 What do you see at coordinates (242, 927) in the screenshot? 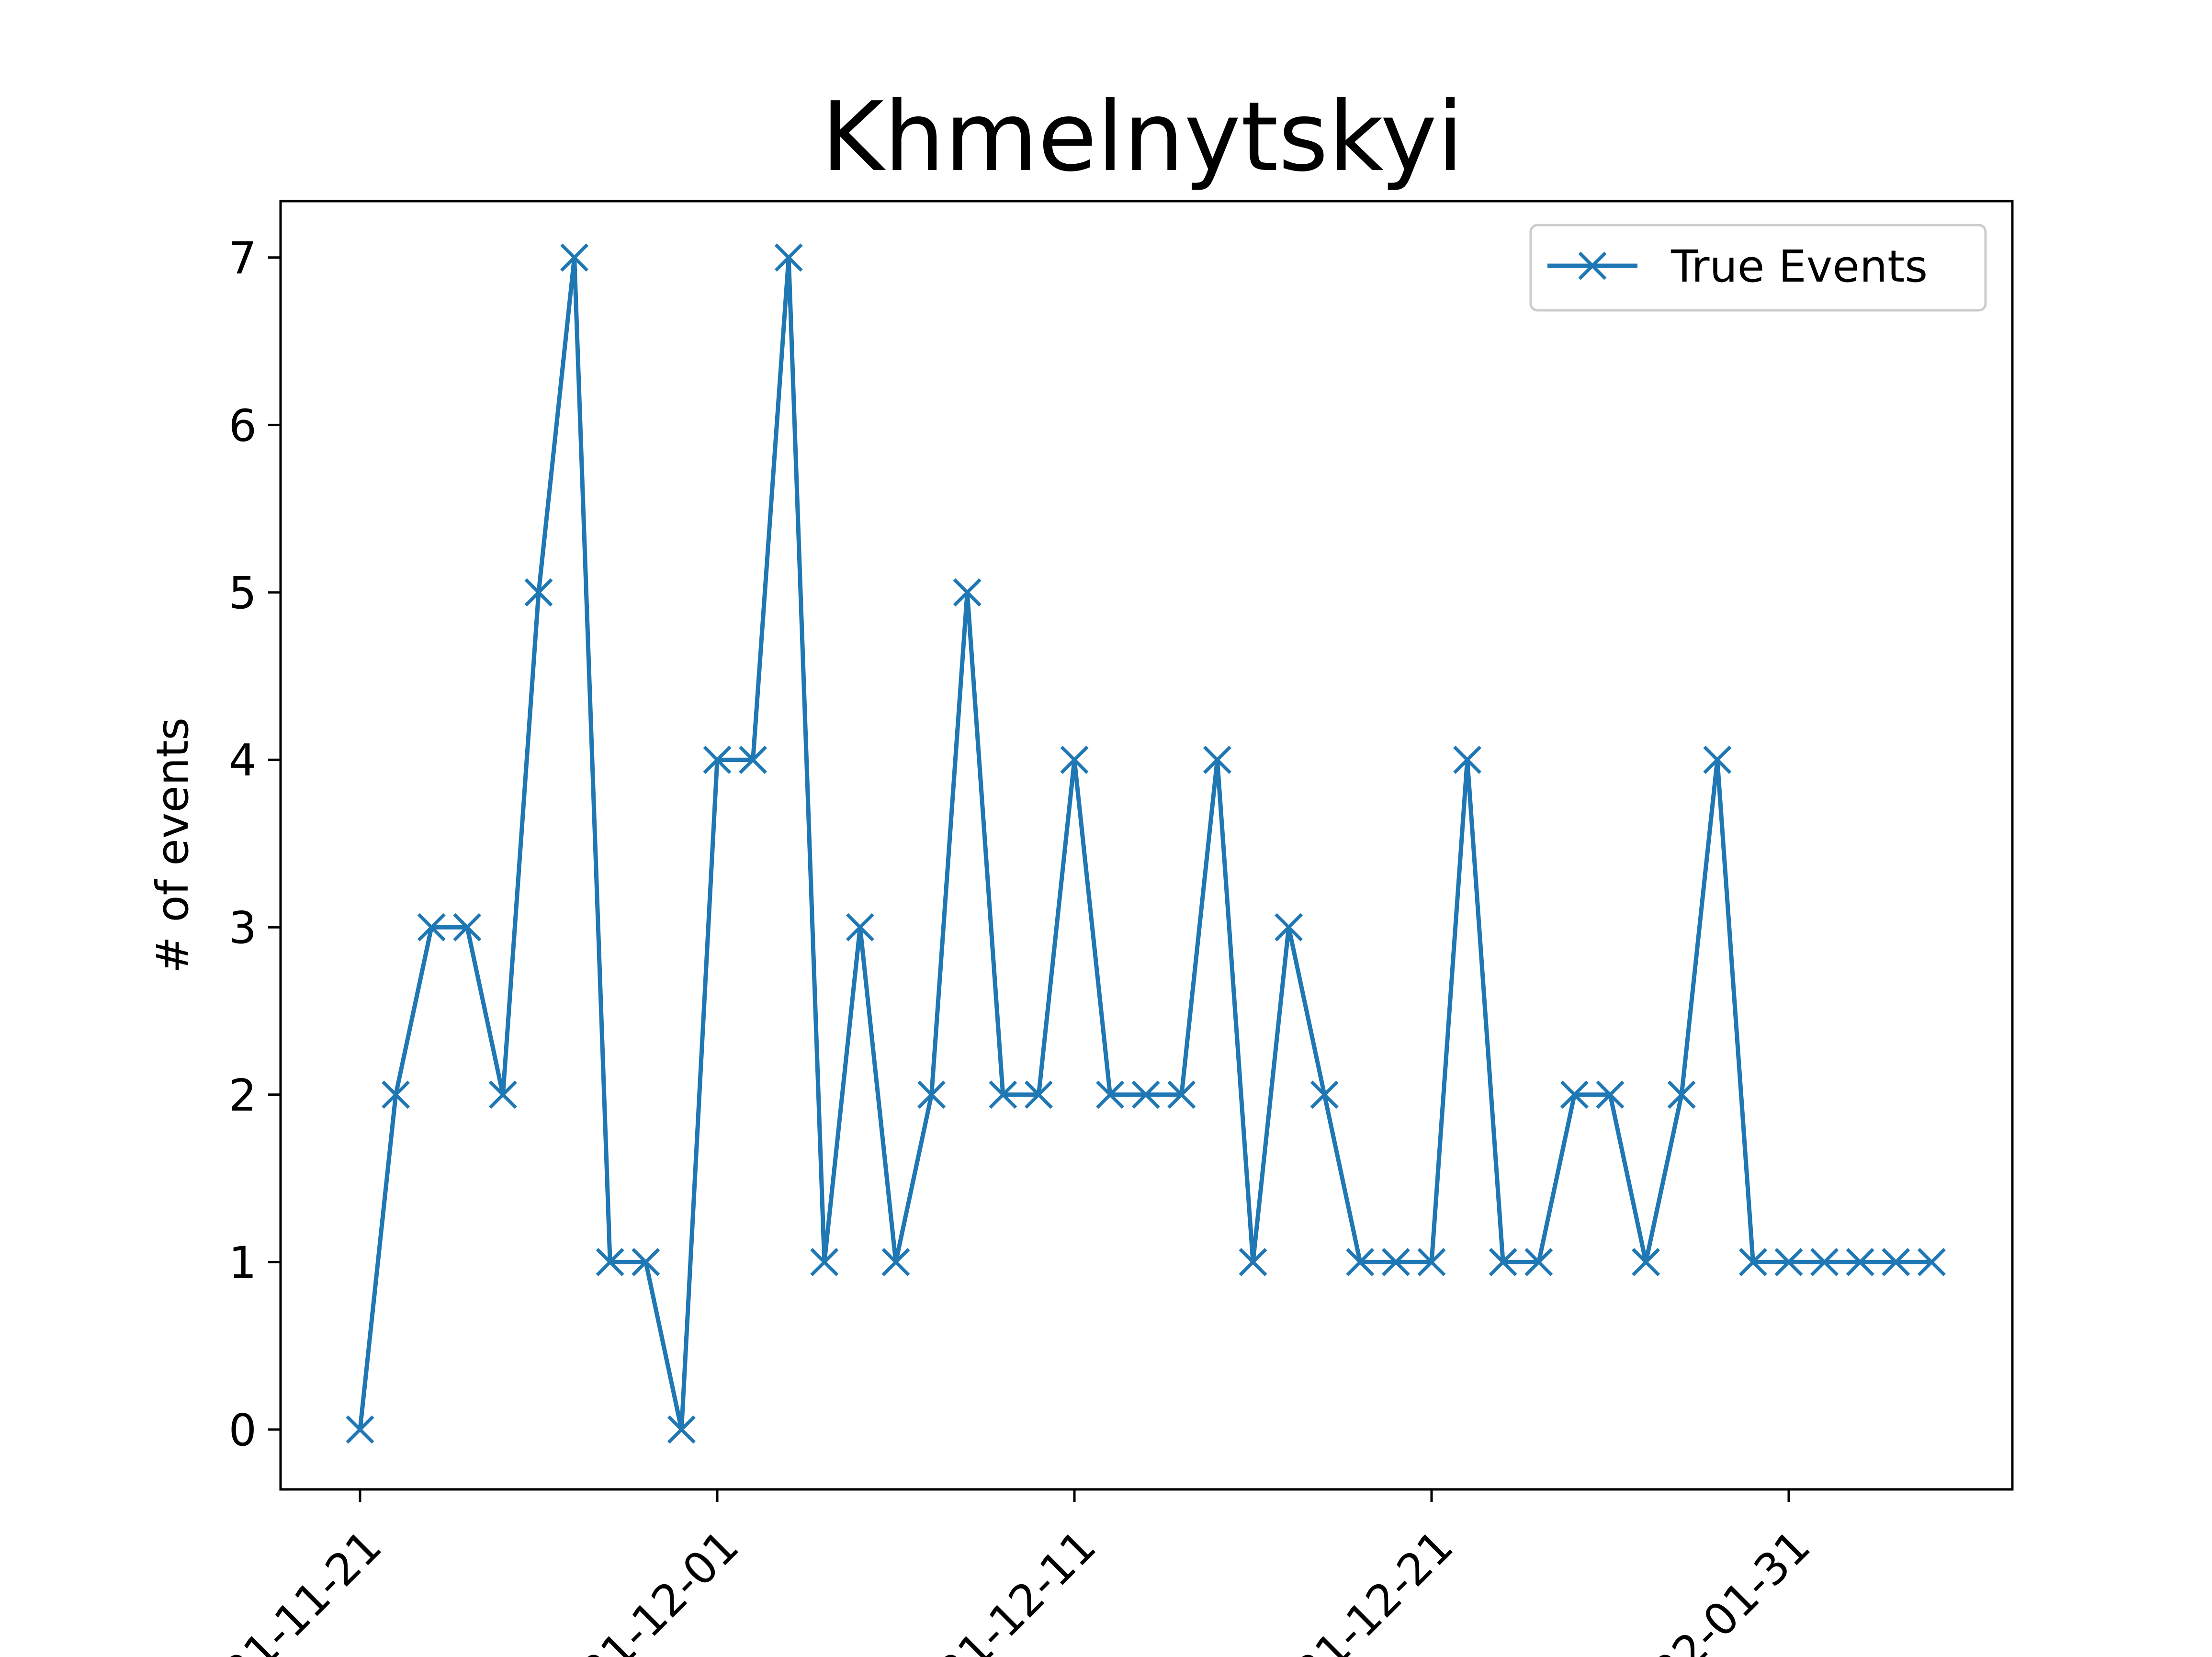
I see `y-tick-label: 3` at bounding box center [242, 927].